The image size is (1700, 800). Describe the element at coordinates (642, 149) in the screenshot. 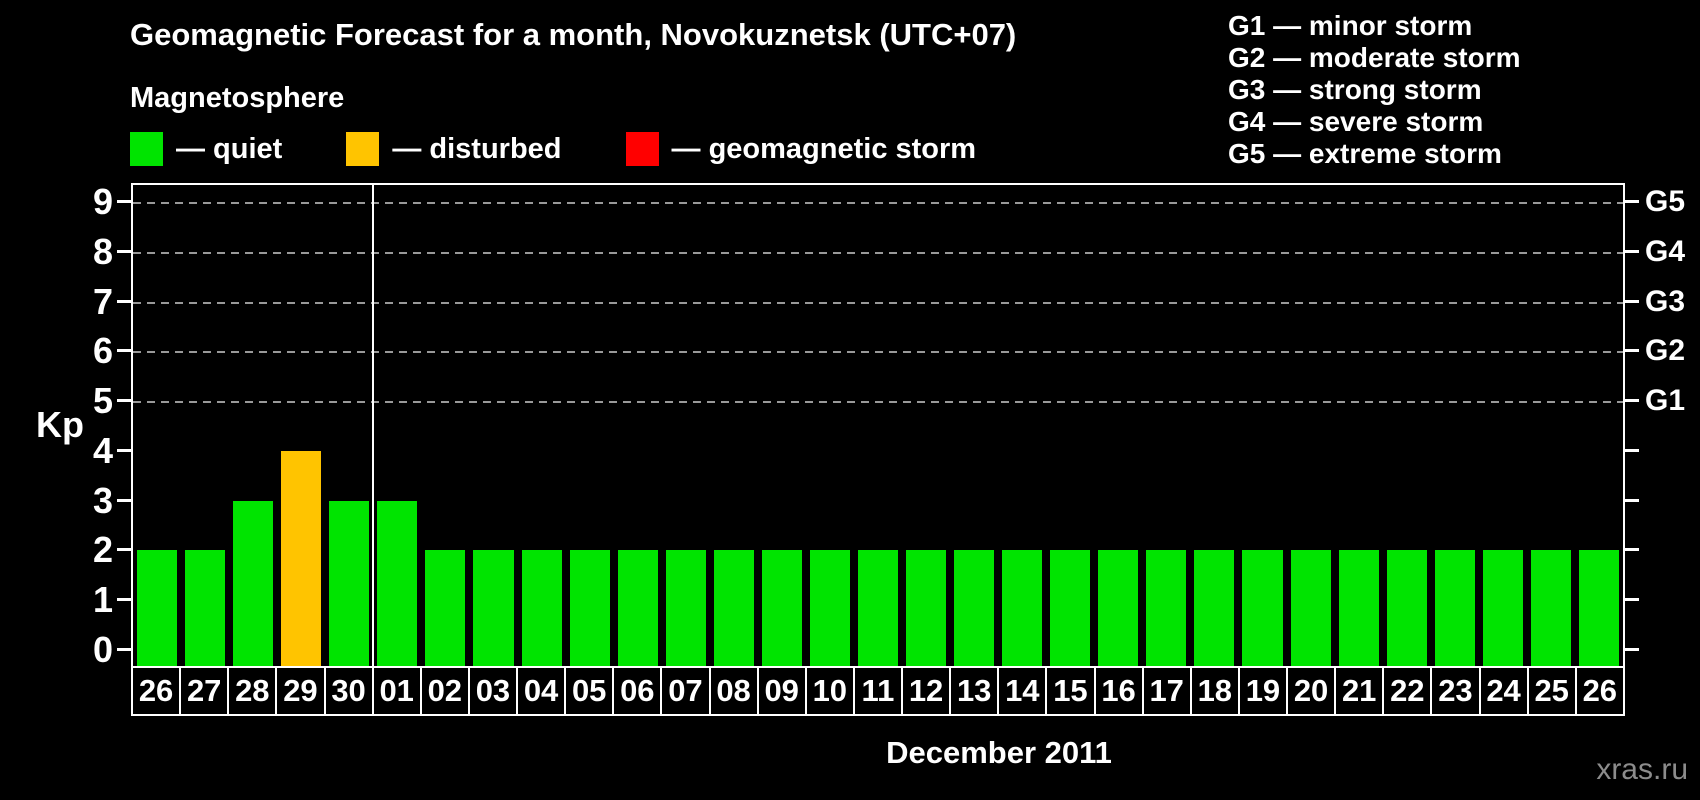

I see `legend-swatch-geomagnetic-storm` at that location.